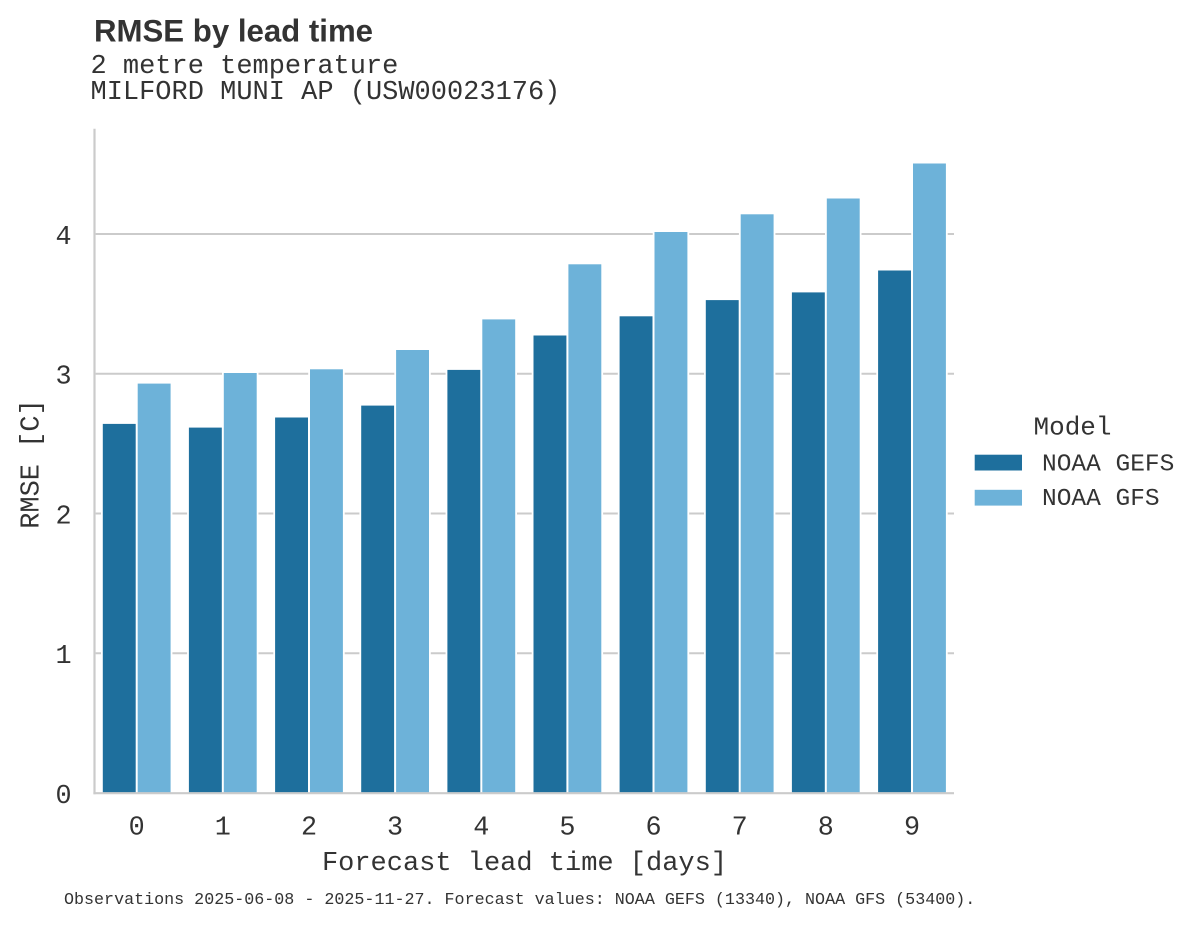 Image resolution: width=1195 pixels, height=928 pixels. Describe the element at coordinates (826, 828) in the screenshot. I see `svg-text: 8` at that location.